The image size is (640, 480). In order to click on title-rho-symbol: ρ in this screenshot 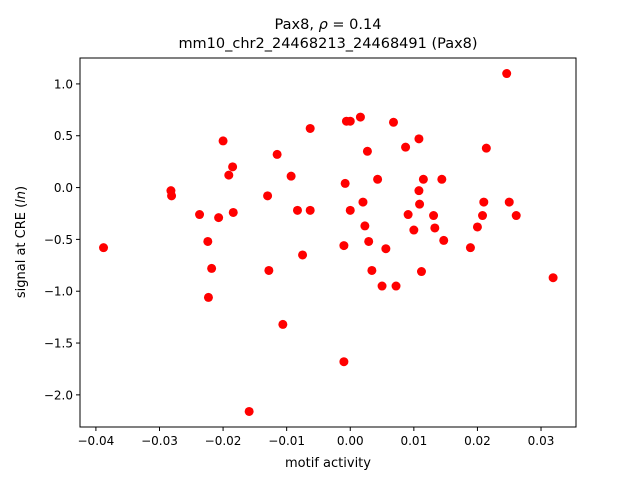, I will do `click(324, 25)`.